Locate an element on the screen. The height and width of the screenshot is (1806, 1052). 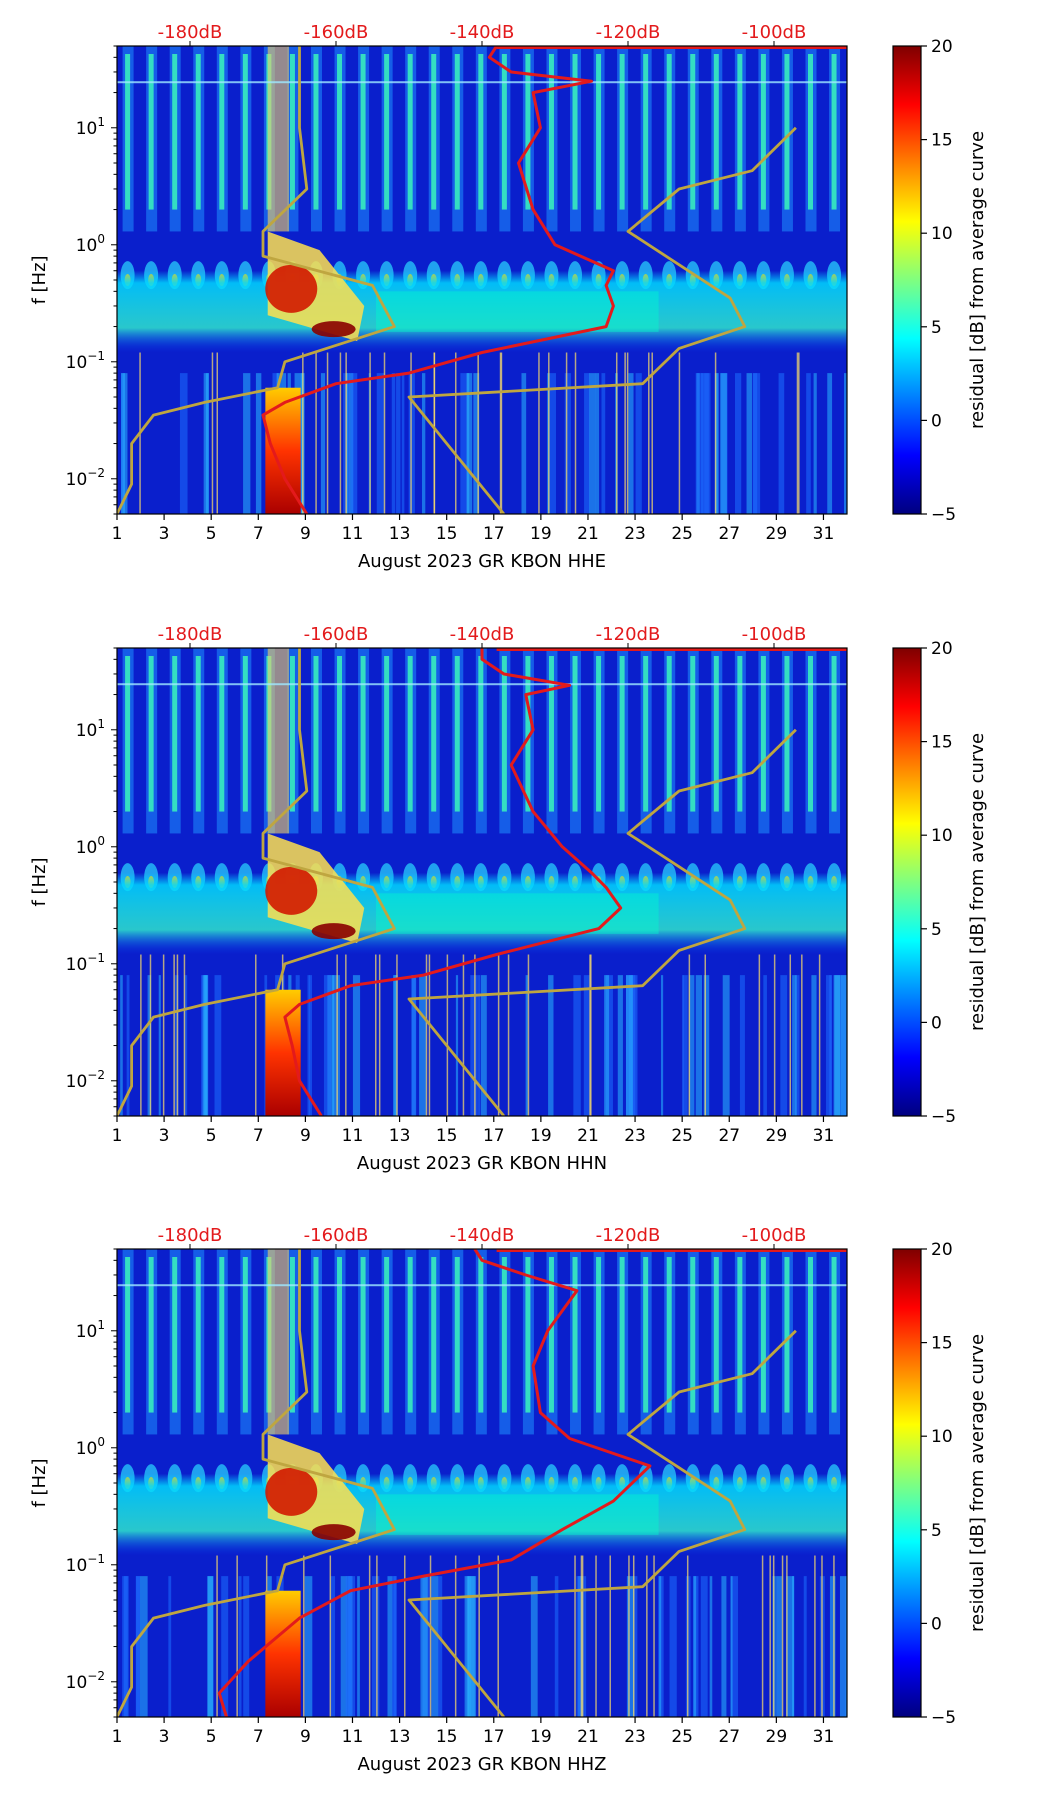
nhnm-curve is located at coordinates (602, 922).